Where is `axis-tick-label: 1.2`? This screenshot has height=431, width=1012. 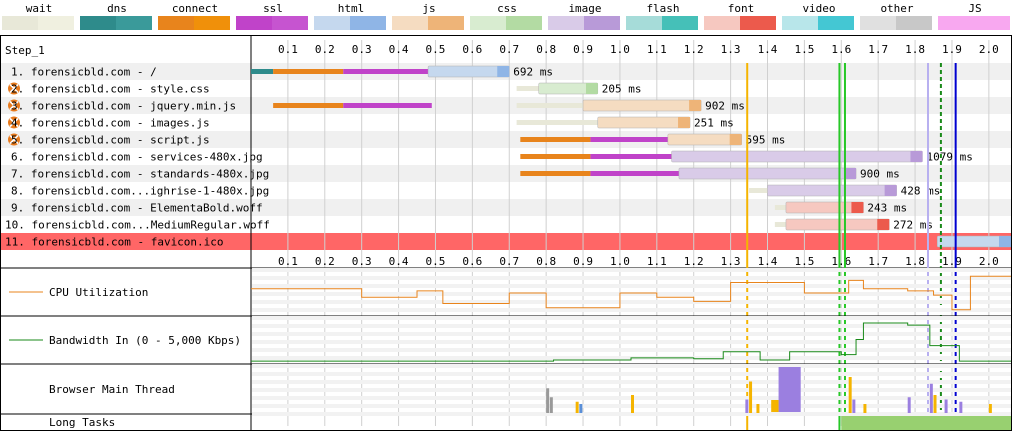
axis-tick-label: 1.2 is located at coordinates (694, 261).